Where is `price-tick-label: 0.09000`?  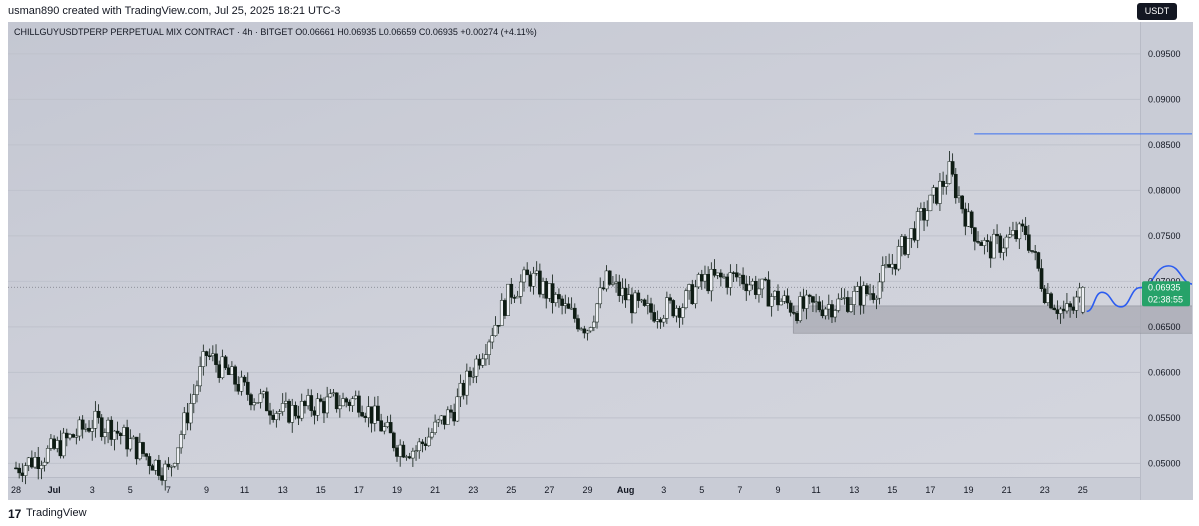
price-tick-label: 0.09000 is located at coordinates (1164, 99).